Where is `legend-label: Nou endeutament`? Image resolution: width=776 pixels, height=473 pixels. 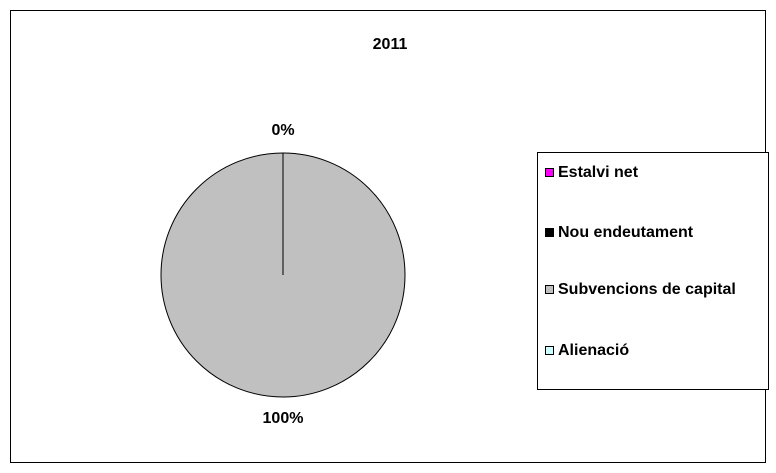 legend-label: Nou endeutament is located at coordinates (626, 232).